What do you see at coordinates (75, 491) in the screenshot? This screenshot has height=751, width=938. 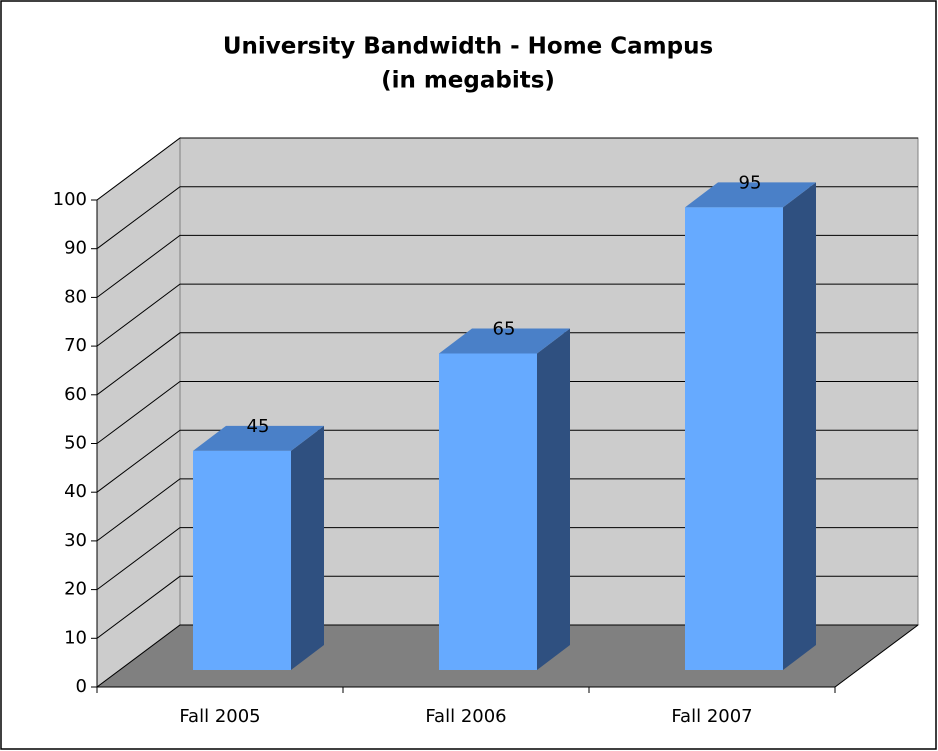 I see `y-tick-label: 40` at bounding box center [75, 491].